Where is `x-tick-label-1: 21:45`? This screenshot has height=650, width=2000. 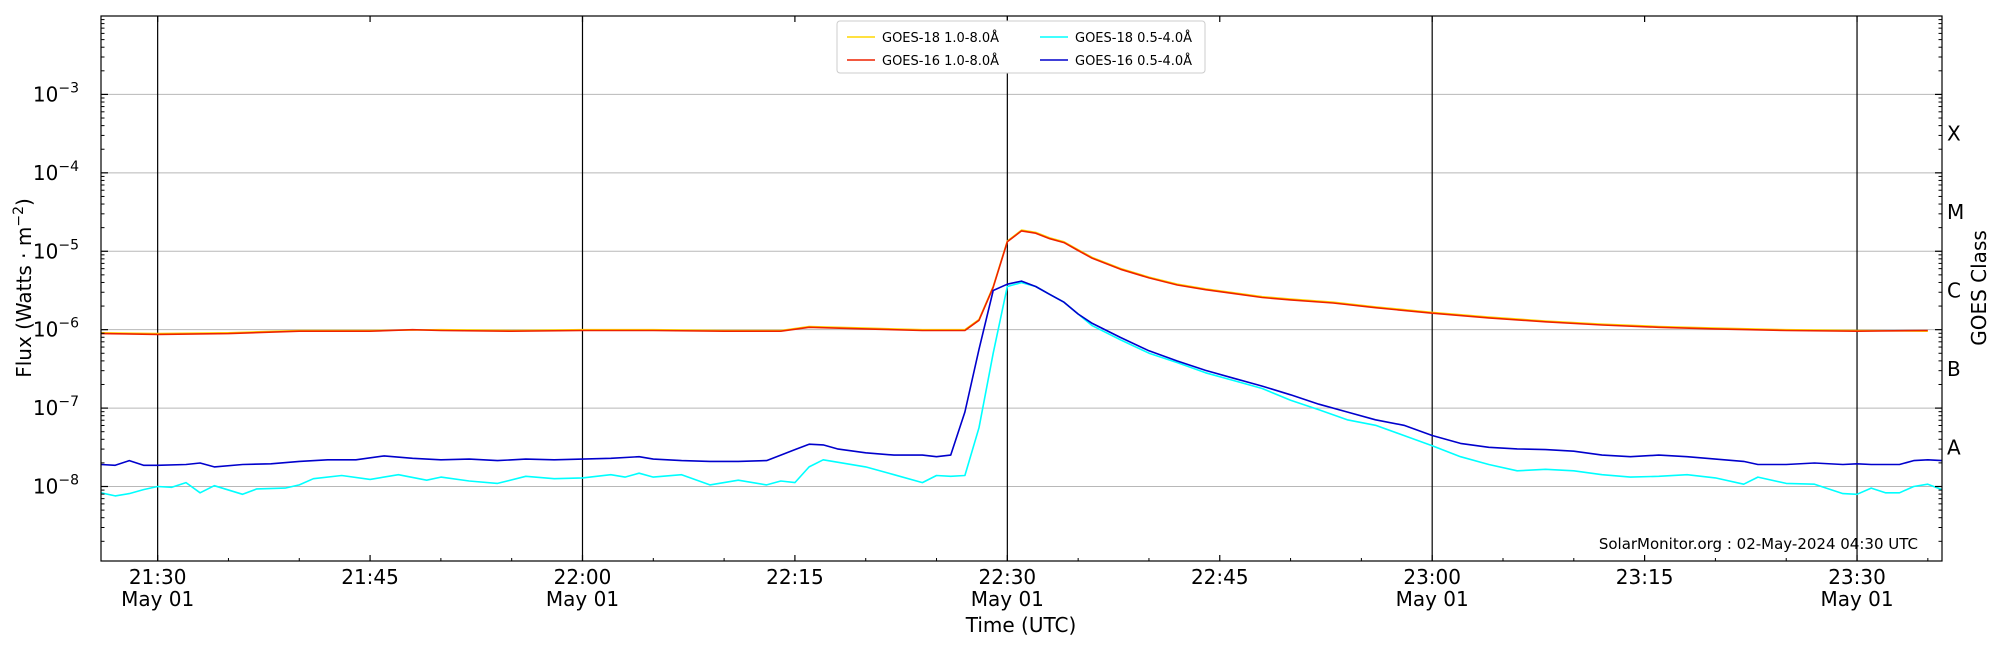 x-tick-label-1: 21:45 is located at coordinates (370, 577).